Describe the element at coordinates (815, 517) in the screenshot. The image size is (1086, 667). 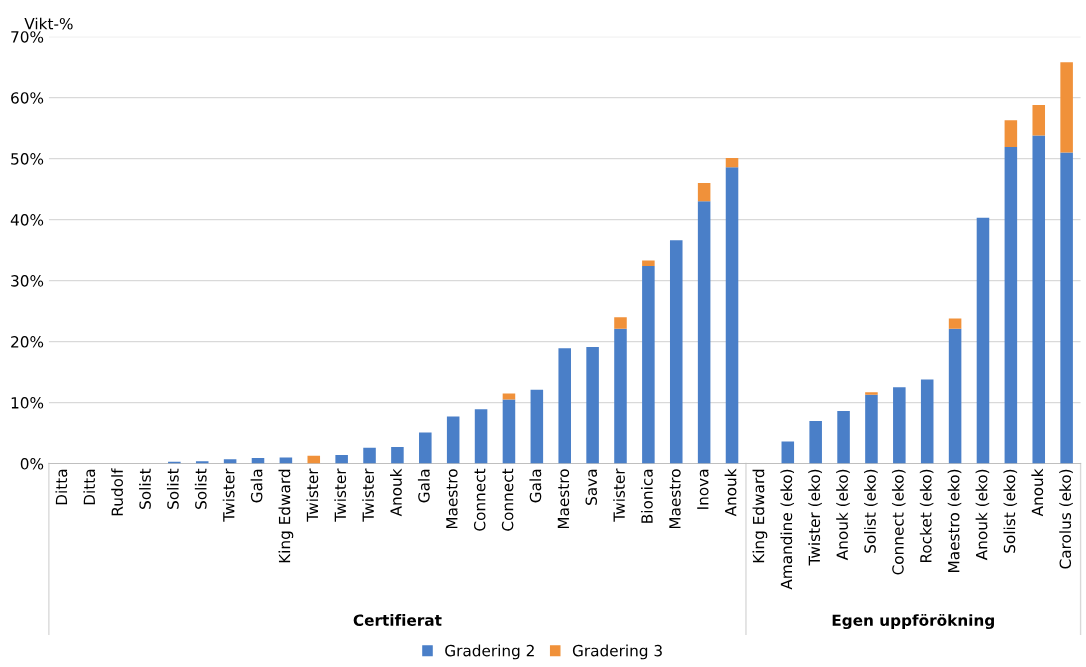
I see `x-tick-label: Twister (eko)` at that location.